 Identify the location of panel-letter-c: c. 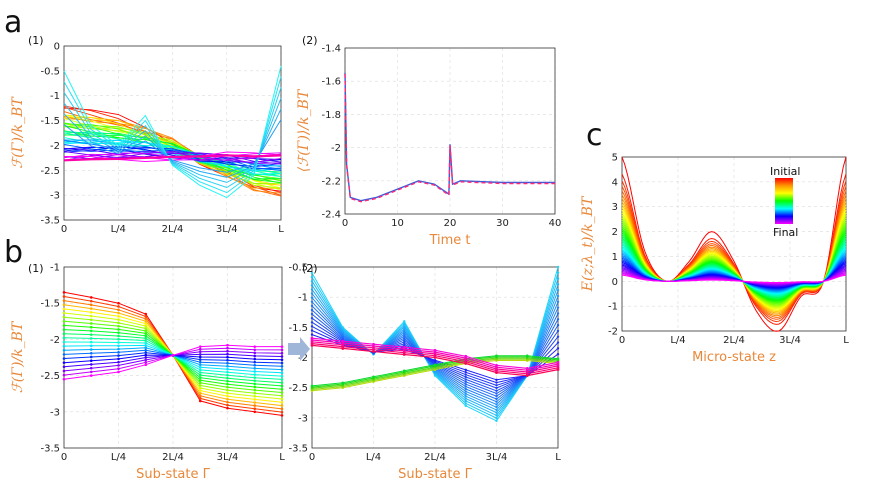
(594, 135).